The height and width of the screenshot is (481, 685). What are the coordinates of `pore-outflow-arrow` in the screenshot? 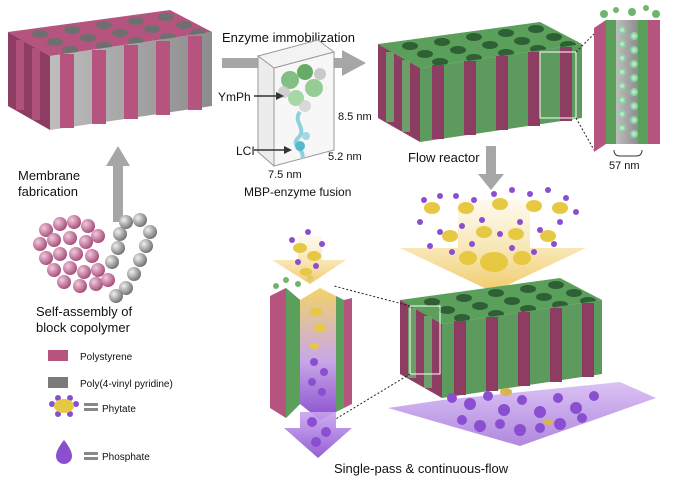 It's located at (318, 435).